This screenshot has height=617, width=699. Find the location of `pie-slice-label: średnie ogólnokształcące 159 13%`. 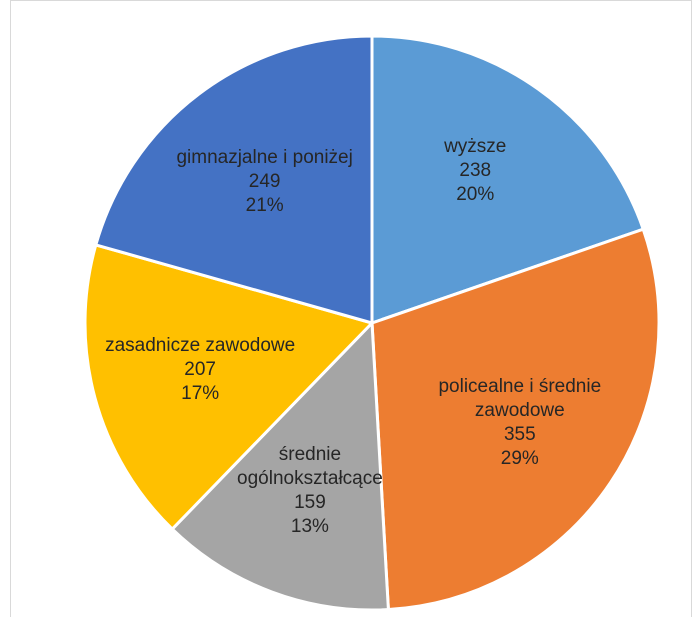

pie-slice-label: średnie ogólnokształcące 159 13% is located at coordinates (310, 490).